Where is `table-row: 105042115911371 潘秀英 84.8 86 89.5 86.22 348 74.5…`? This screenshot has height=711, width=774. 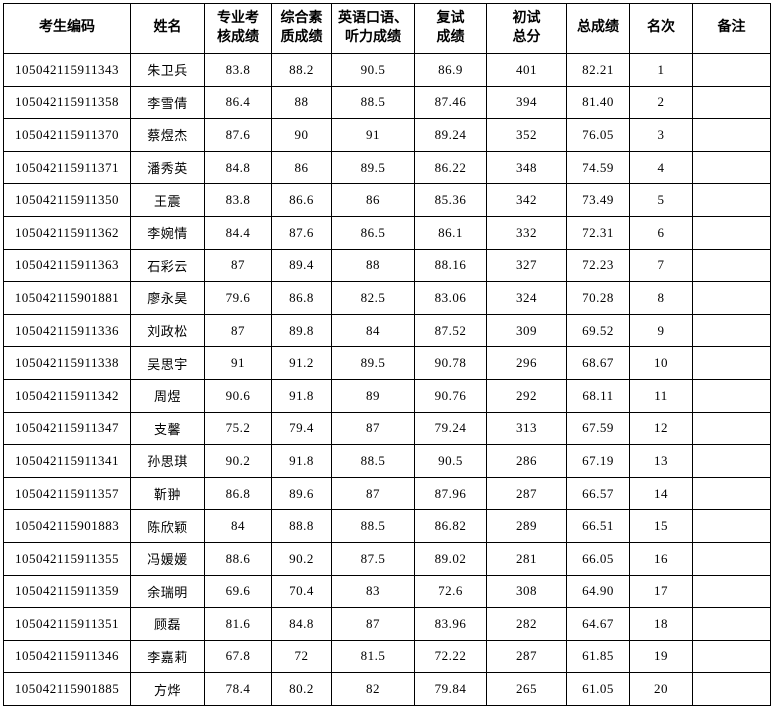 table-row: 105042115911371 潘秀英 84.8 86 89.5 86.22 348 74.5… is located at coordinates (387, 167).